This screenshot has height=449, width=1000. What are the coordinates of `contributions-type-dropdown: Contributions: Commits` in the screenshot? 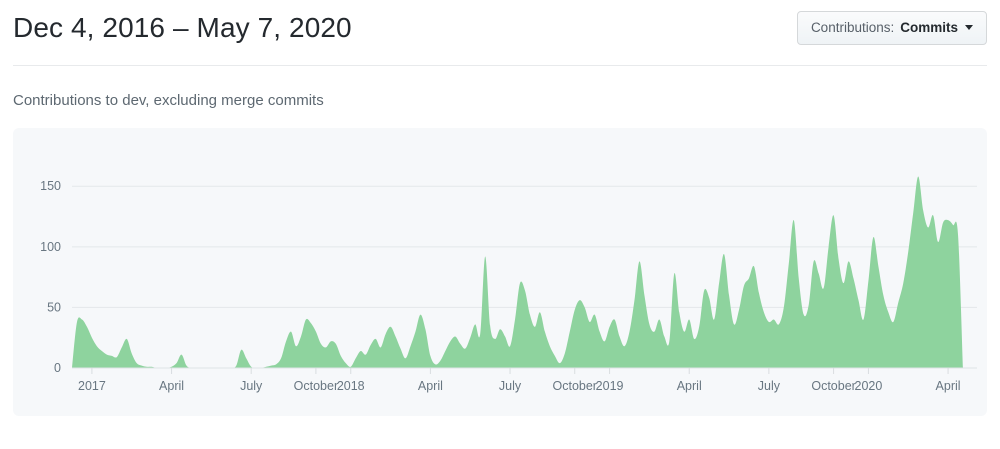 It's located at (891, 27).